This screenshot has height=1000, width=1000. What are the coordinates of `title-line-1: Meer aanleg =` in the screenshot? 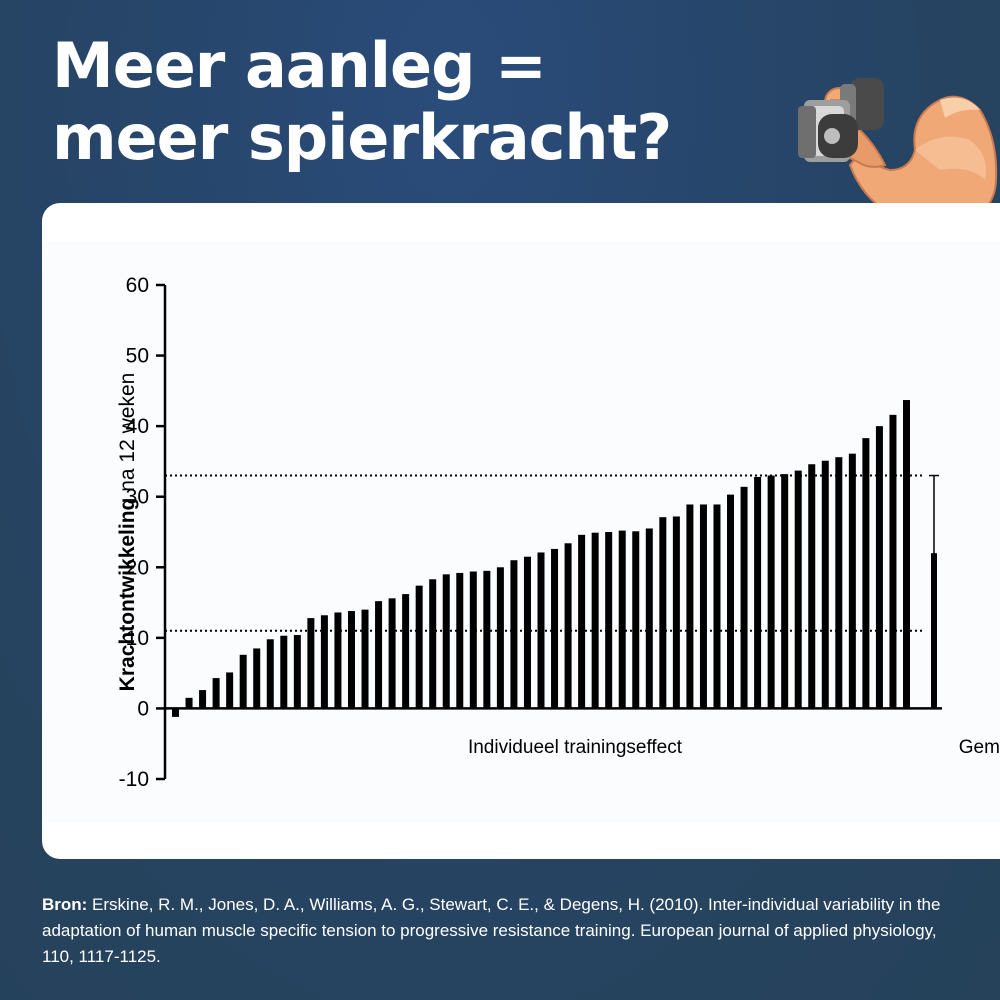 It's located at (299, 65).